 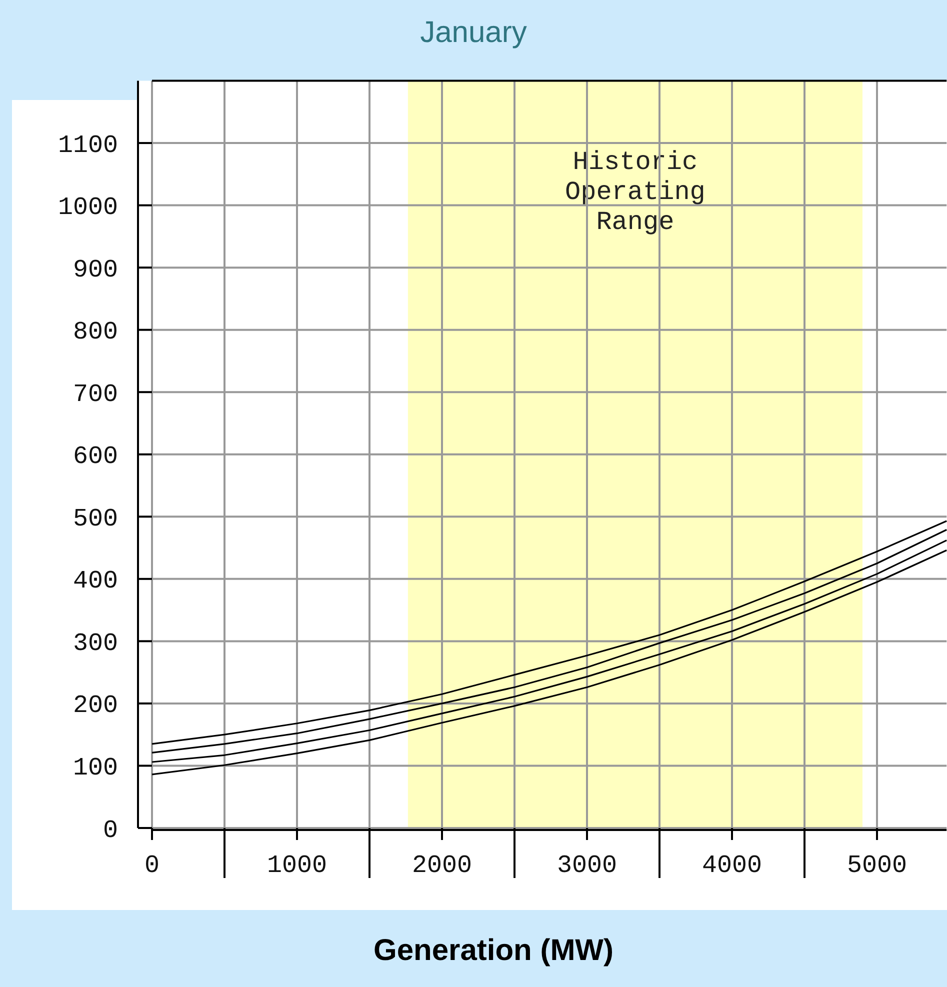 What do you see at coordinates (587, 865) in the screenshot?
I see `x-tick-label: 3000` at bounding box center [587, 865].